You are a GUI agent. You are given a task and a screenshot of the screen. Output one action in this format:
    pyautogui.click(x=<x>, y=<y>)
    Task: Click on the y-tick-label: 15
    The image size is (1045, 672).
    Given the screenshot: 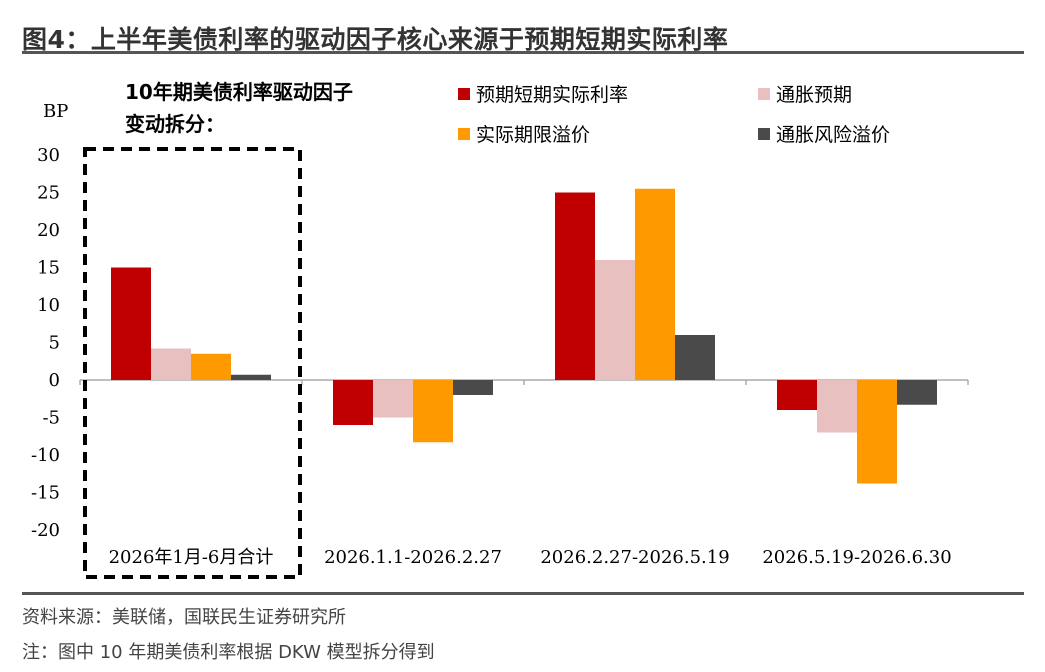 What is the action you would take?
    pyautogui.click(x=48, y=268)
    